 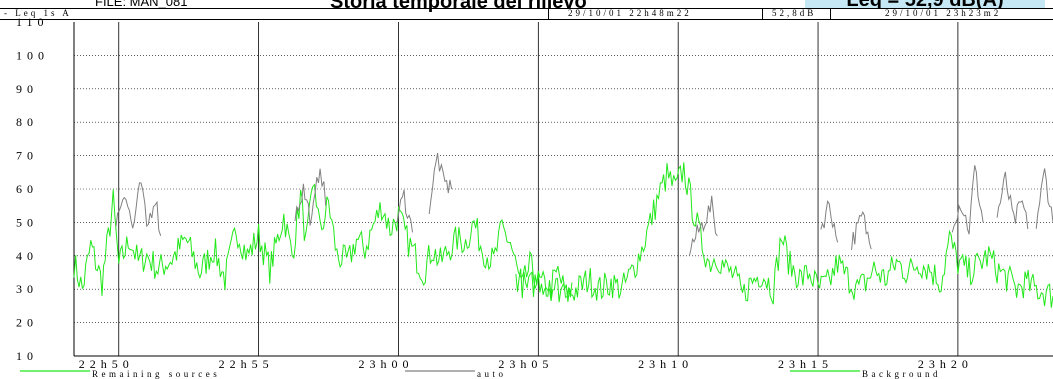 What do you see at coordinates (27, 323) in the screenshot?
I see `y-tick-label: 20` at bounding box center [27, 323].